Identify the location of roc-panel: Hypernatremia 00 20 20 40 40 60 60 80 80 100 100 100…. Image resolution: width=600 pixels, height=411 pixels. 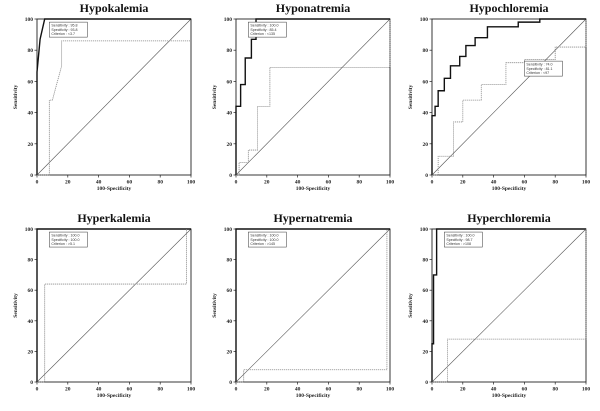
(303, 305).